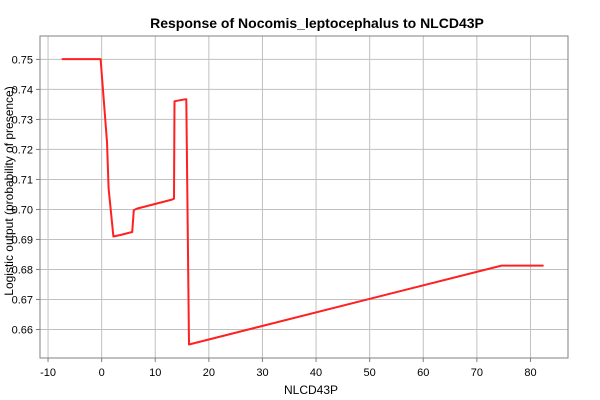 The width and height of the screenshot is (600, 400). Describe the element at coordinates (48, 373) in the screenshot. I see `x-tick-label: -10` at that location.